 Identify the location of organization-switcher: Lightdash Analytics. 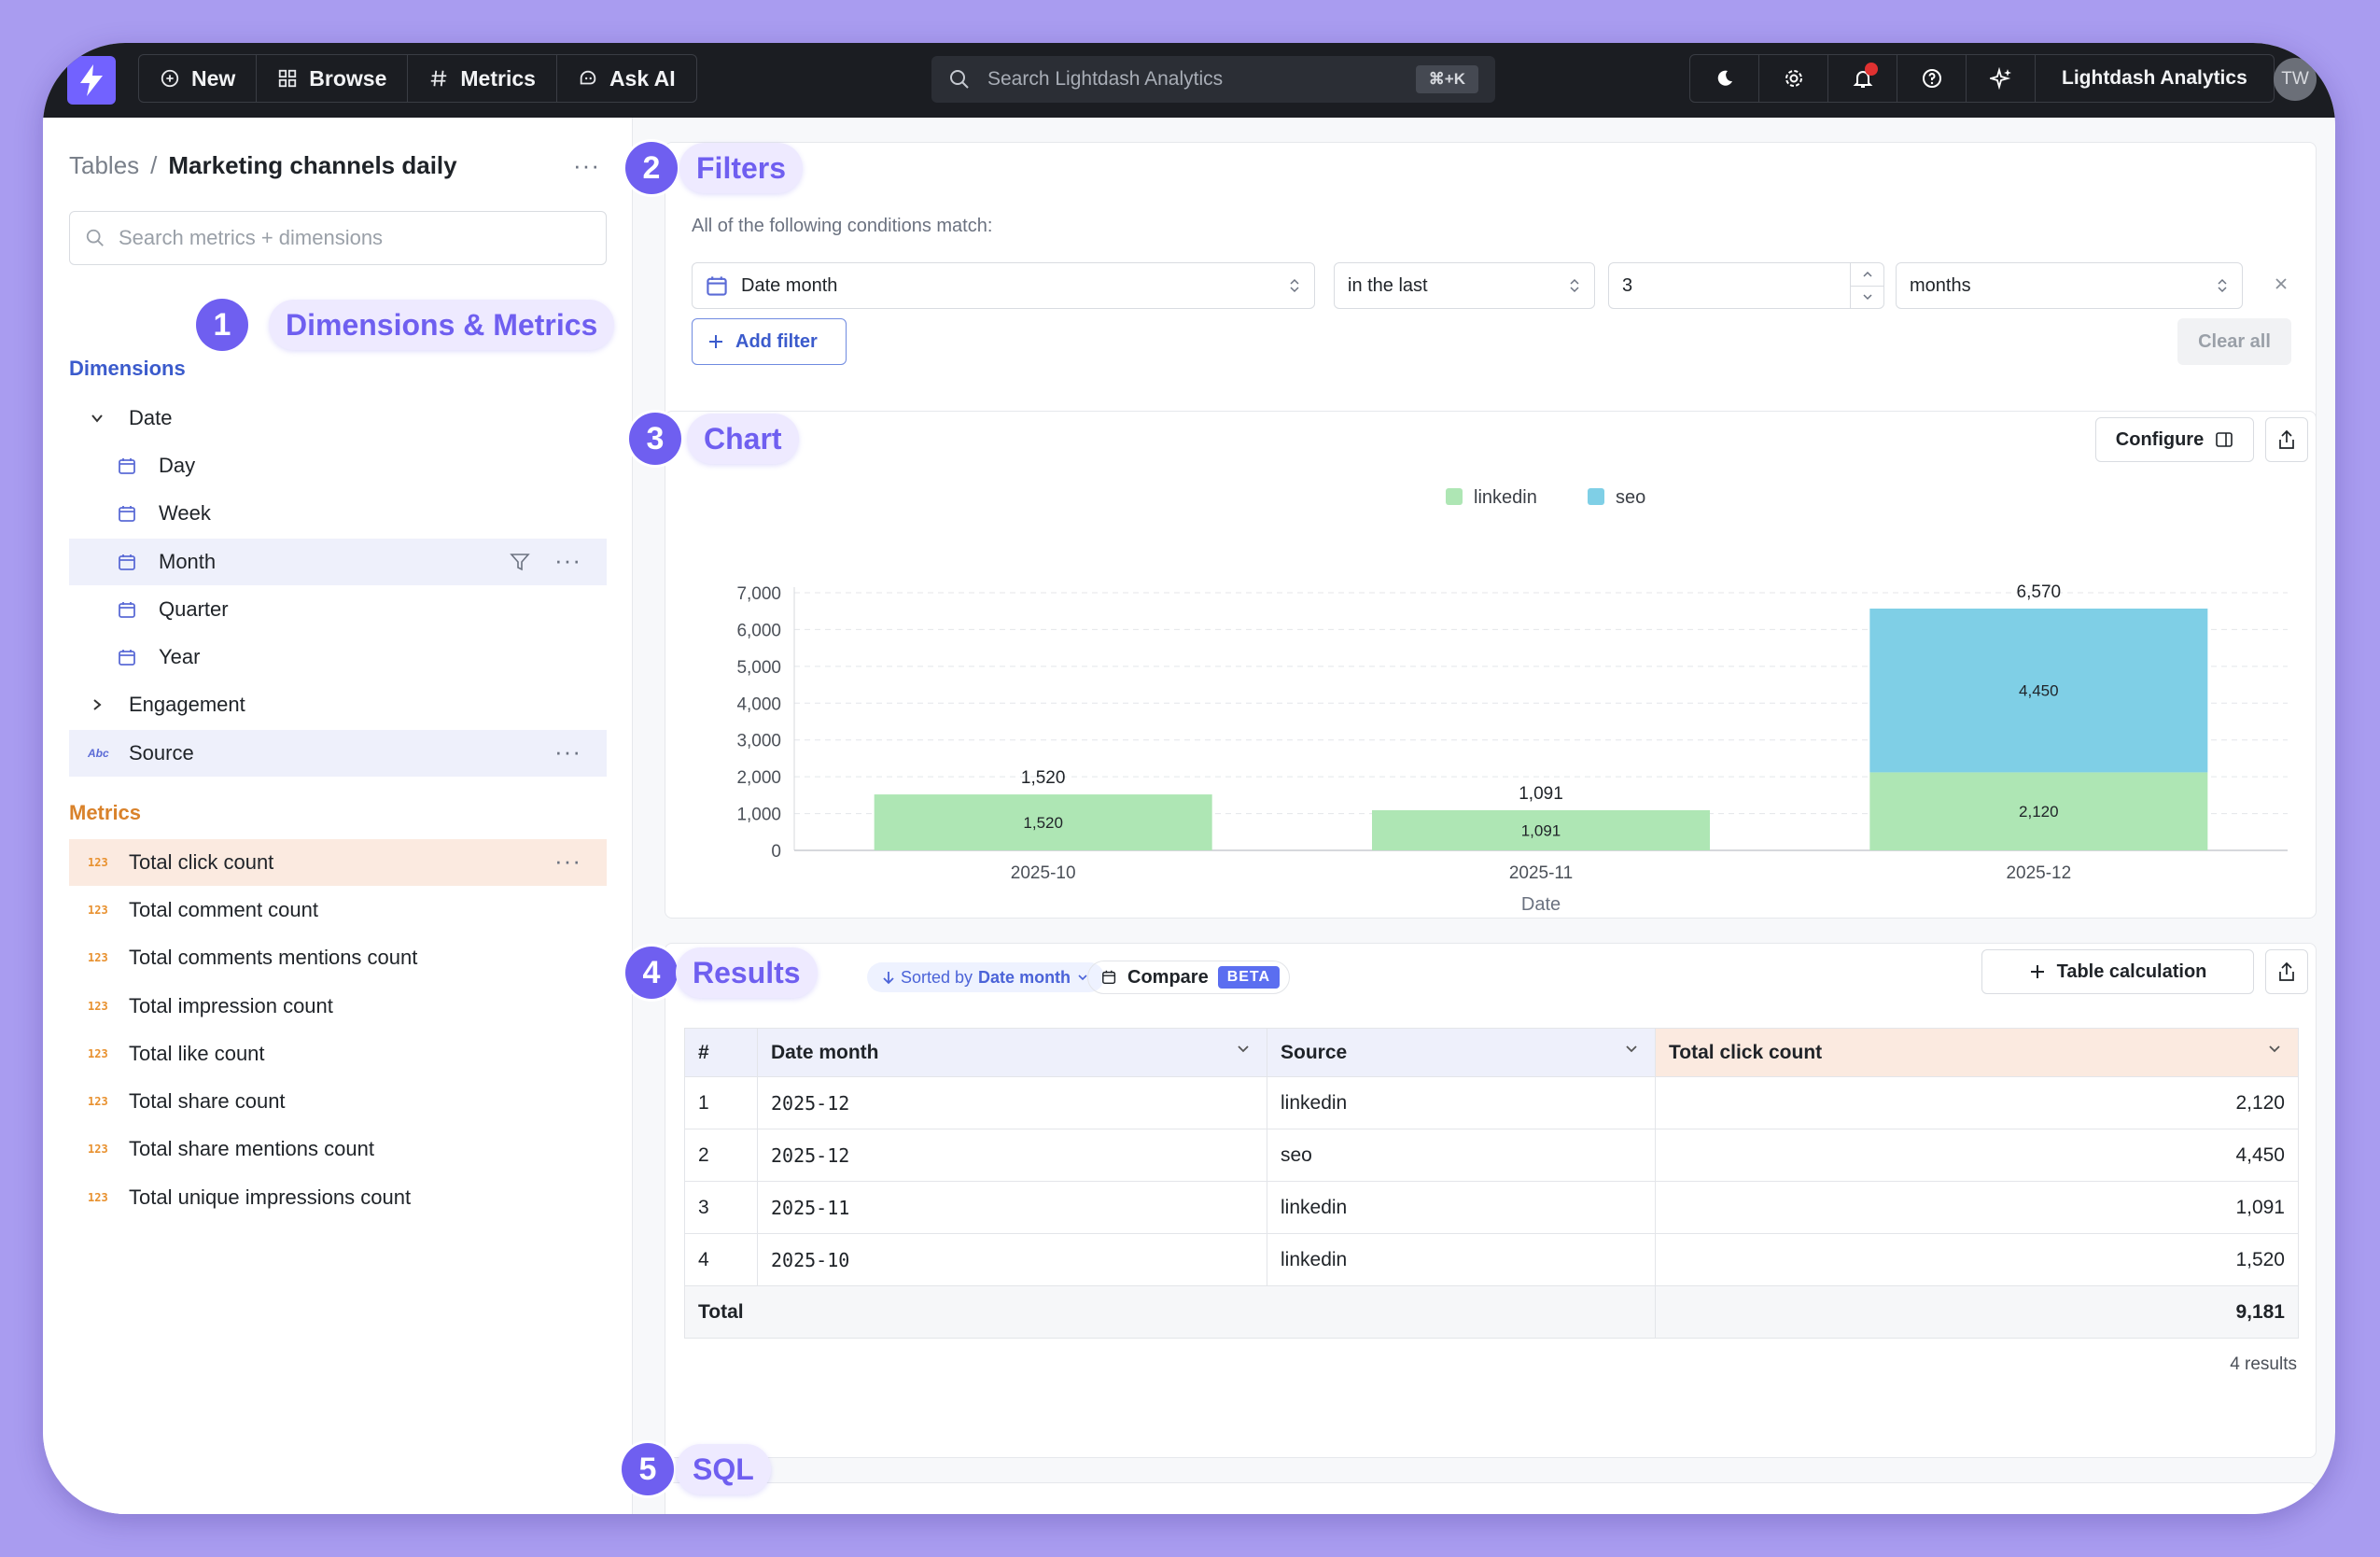
(2154, 78).